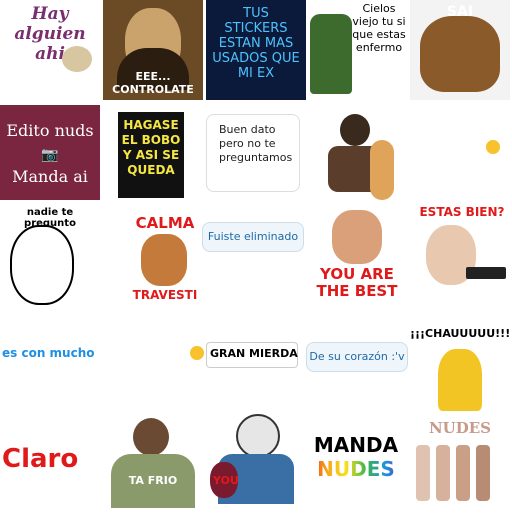  Describe the element at coordinates (258, 436) in the screenshot. I see `mask-figure` at that location.